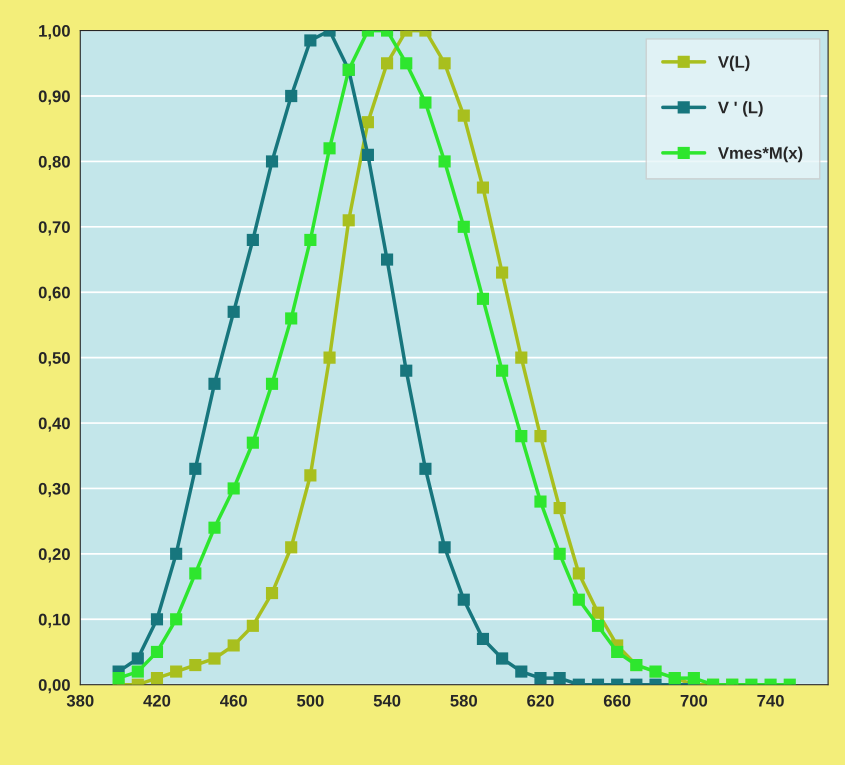 The width and height of the screenshot is (845, 765). What do you see at coordinates (54, 490) in the screenshot?
I see `y-tick-label: 0,30` at bounding box center [54, 490].